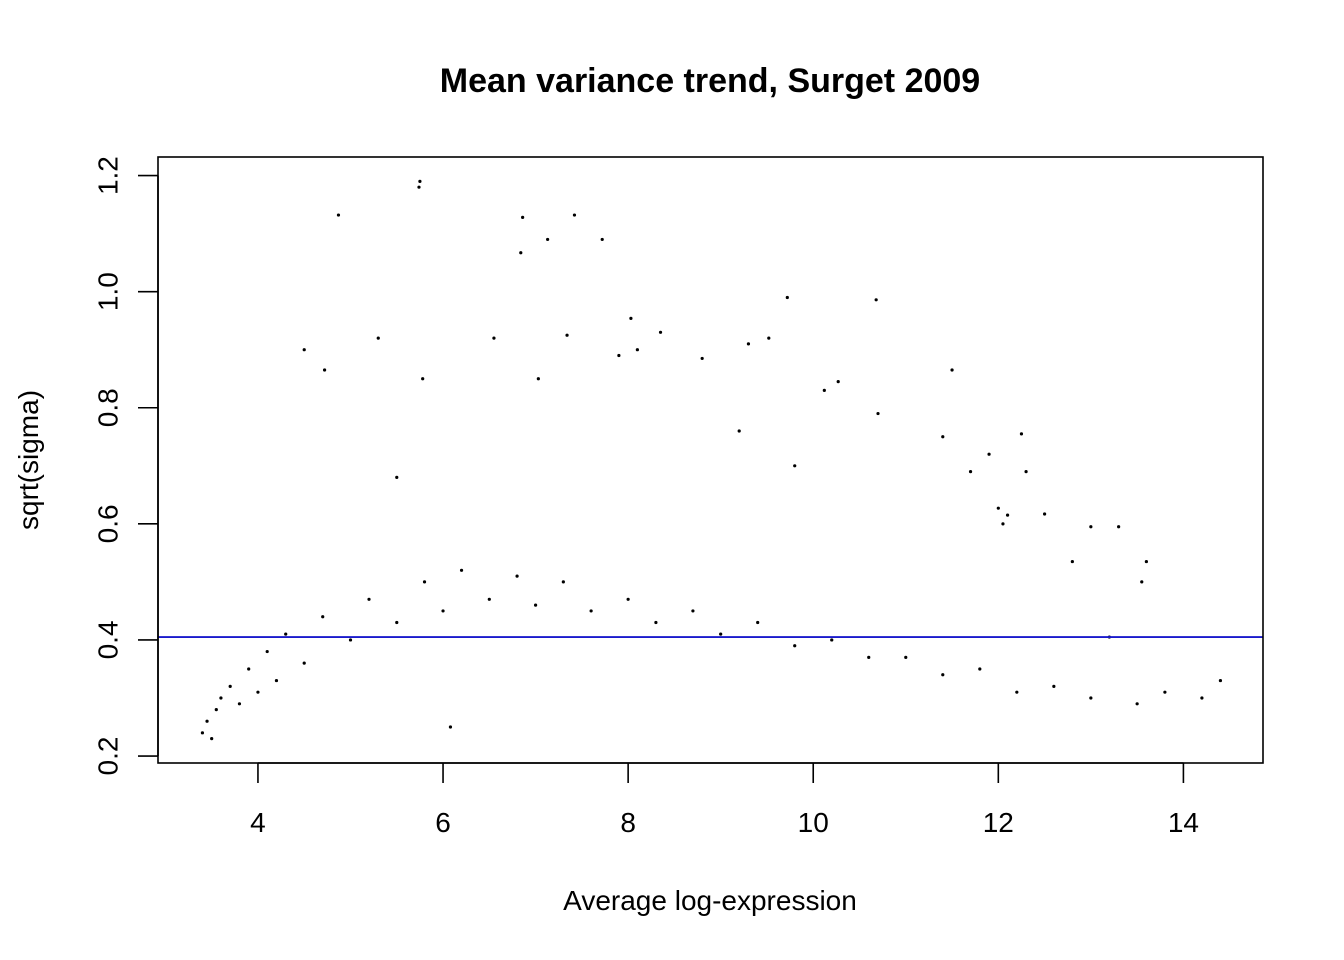 Image resolution: width=1344 pixels, height=960 pixels. I want to click on y-axis: 0.2 0.4 0.6 0.8 1.0 1.2, so click(125, 466).